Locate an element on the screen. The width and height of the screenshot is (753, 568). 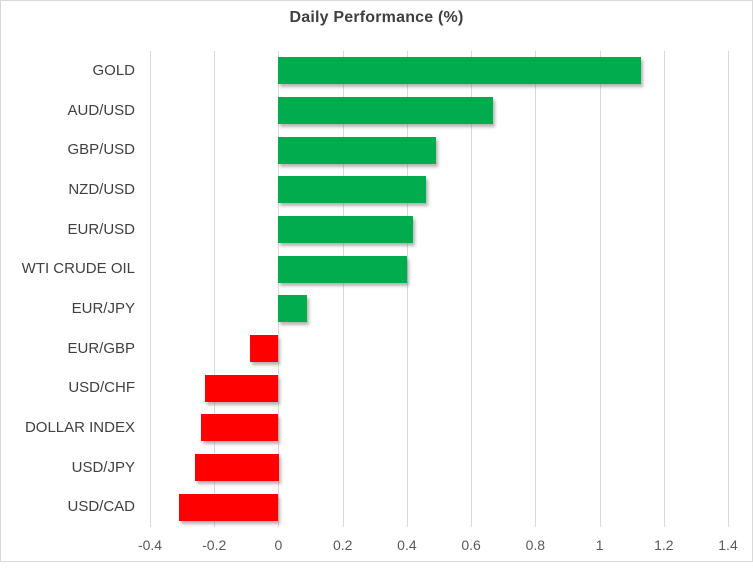
category-label-aud-usd: AUD/USD is located at coordinates (101, 110).